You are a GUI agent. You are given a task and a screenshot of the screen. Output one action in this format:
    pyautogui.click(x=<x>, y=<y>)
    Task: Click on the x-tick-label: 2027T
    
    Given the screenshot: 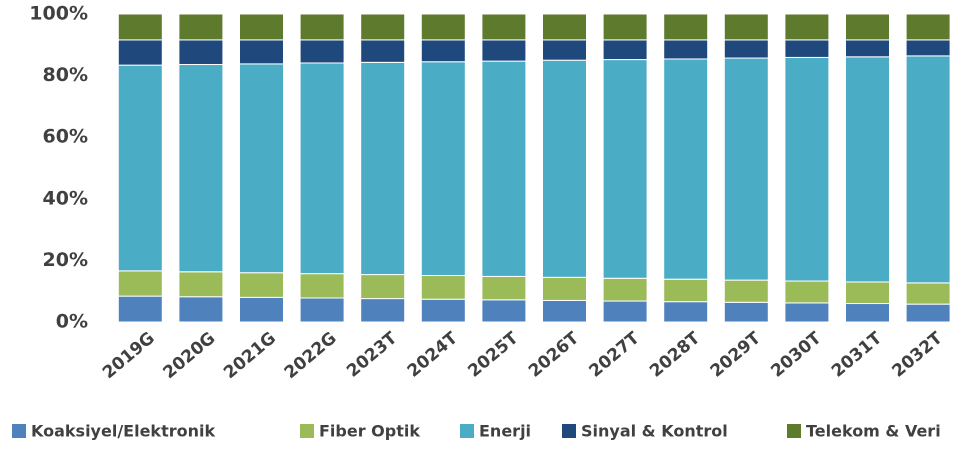 What is the action you would take?
    pyautogui.click(x=615, y=354)
    